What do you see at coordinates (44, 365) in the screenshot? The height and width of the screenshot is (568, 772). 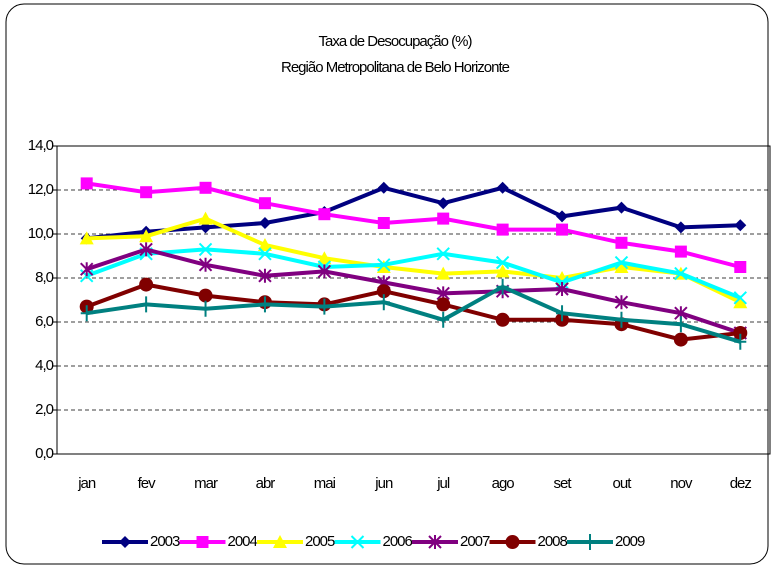 I see `y-tick-label: 4,0` at bounding box center [44, 365].